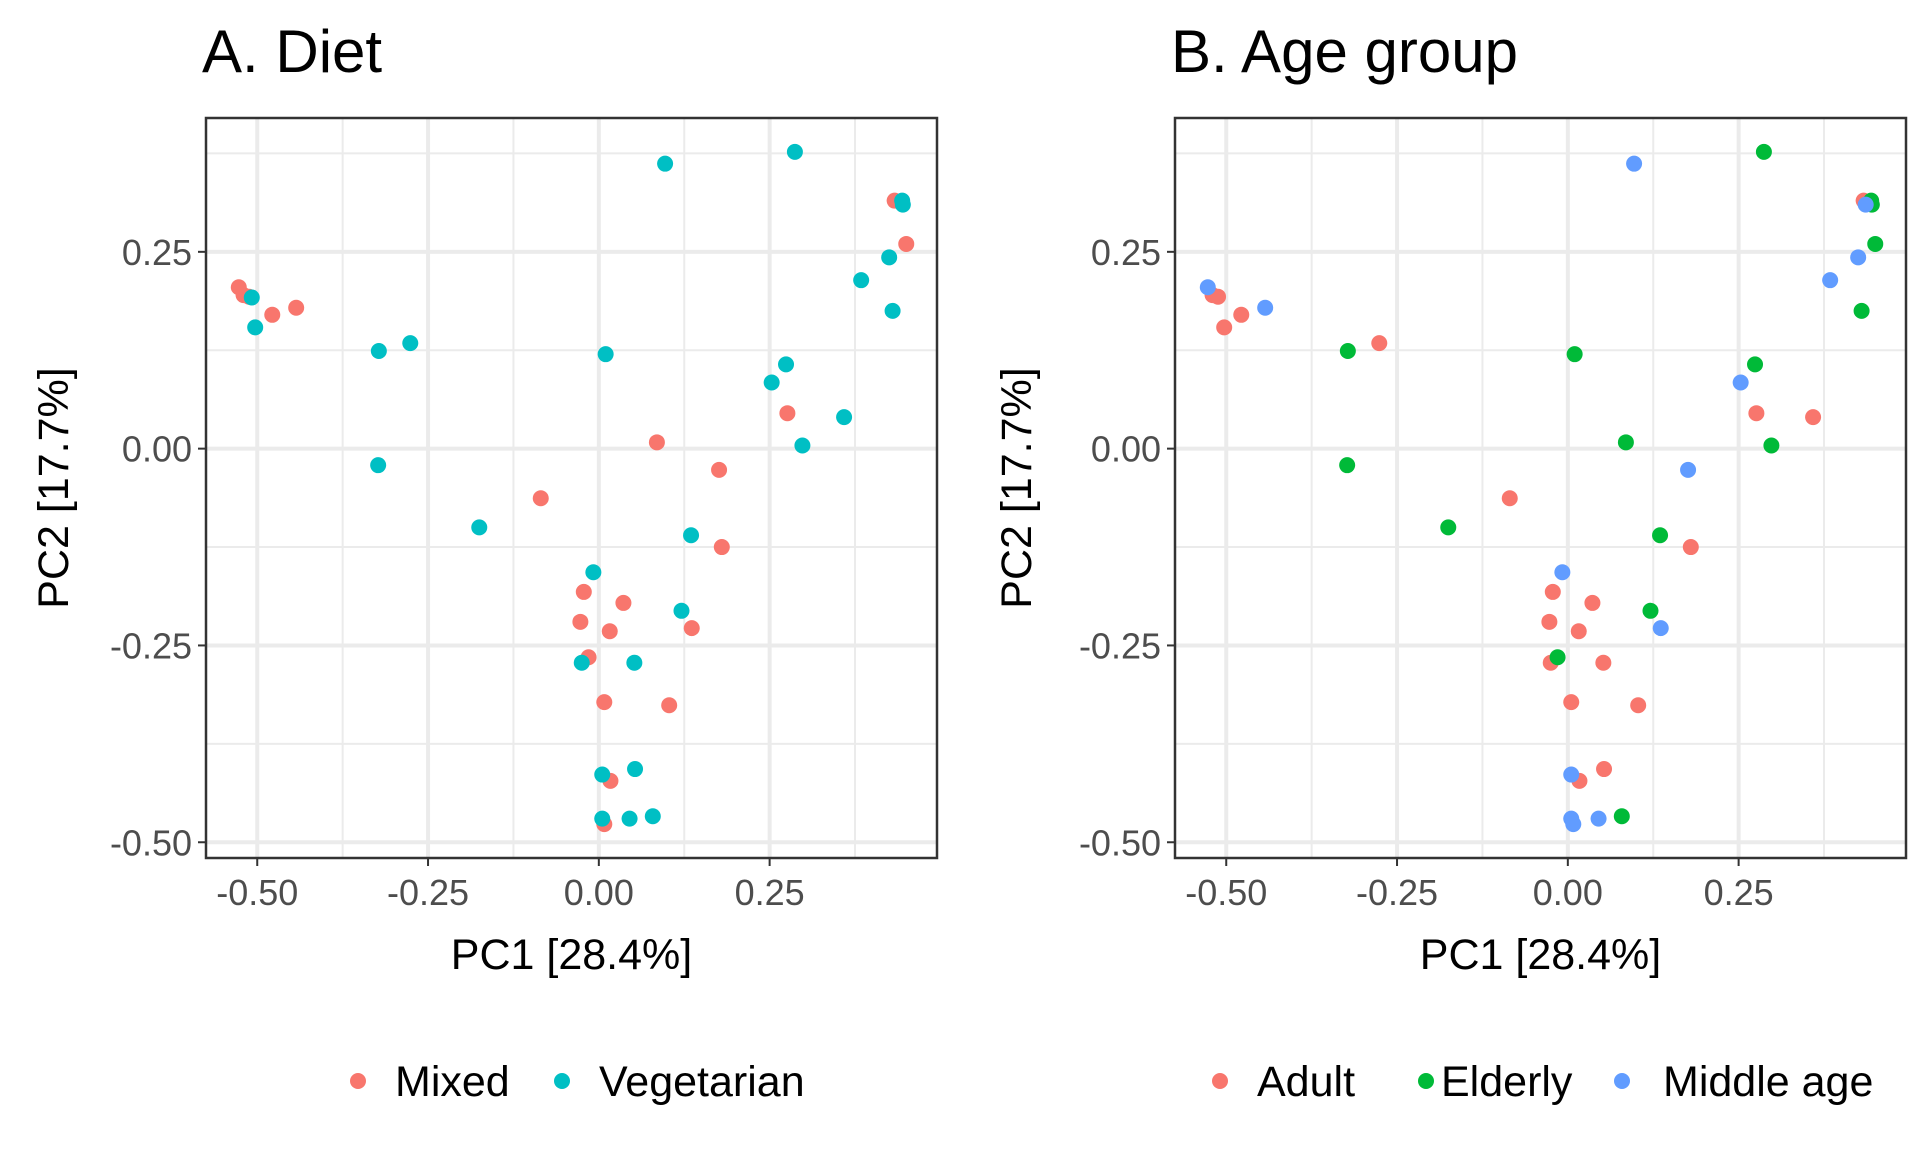 This screenshot has width=1920, height=1152. I want to click on legend-label: Elderly, so click(1507, 1082).